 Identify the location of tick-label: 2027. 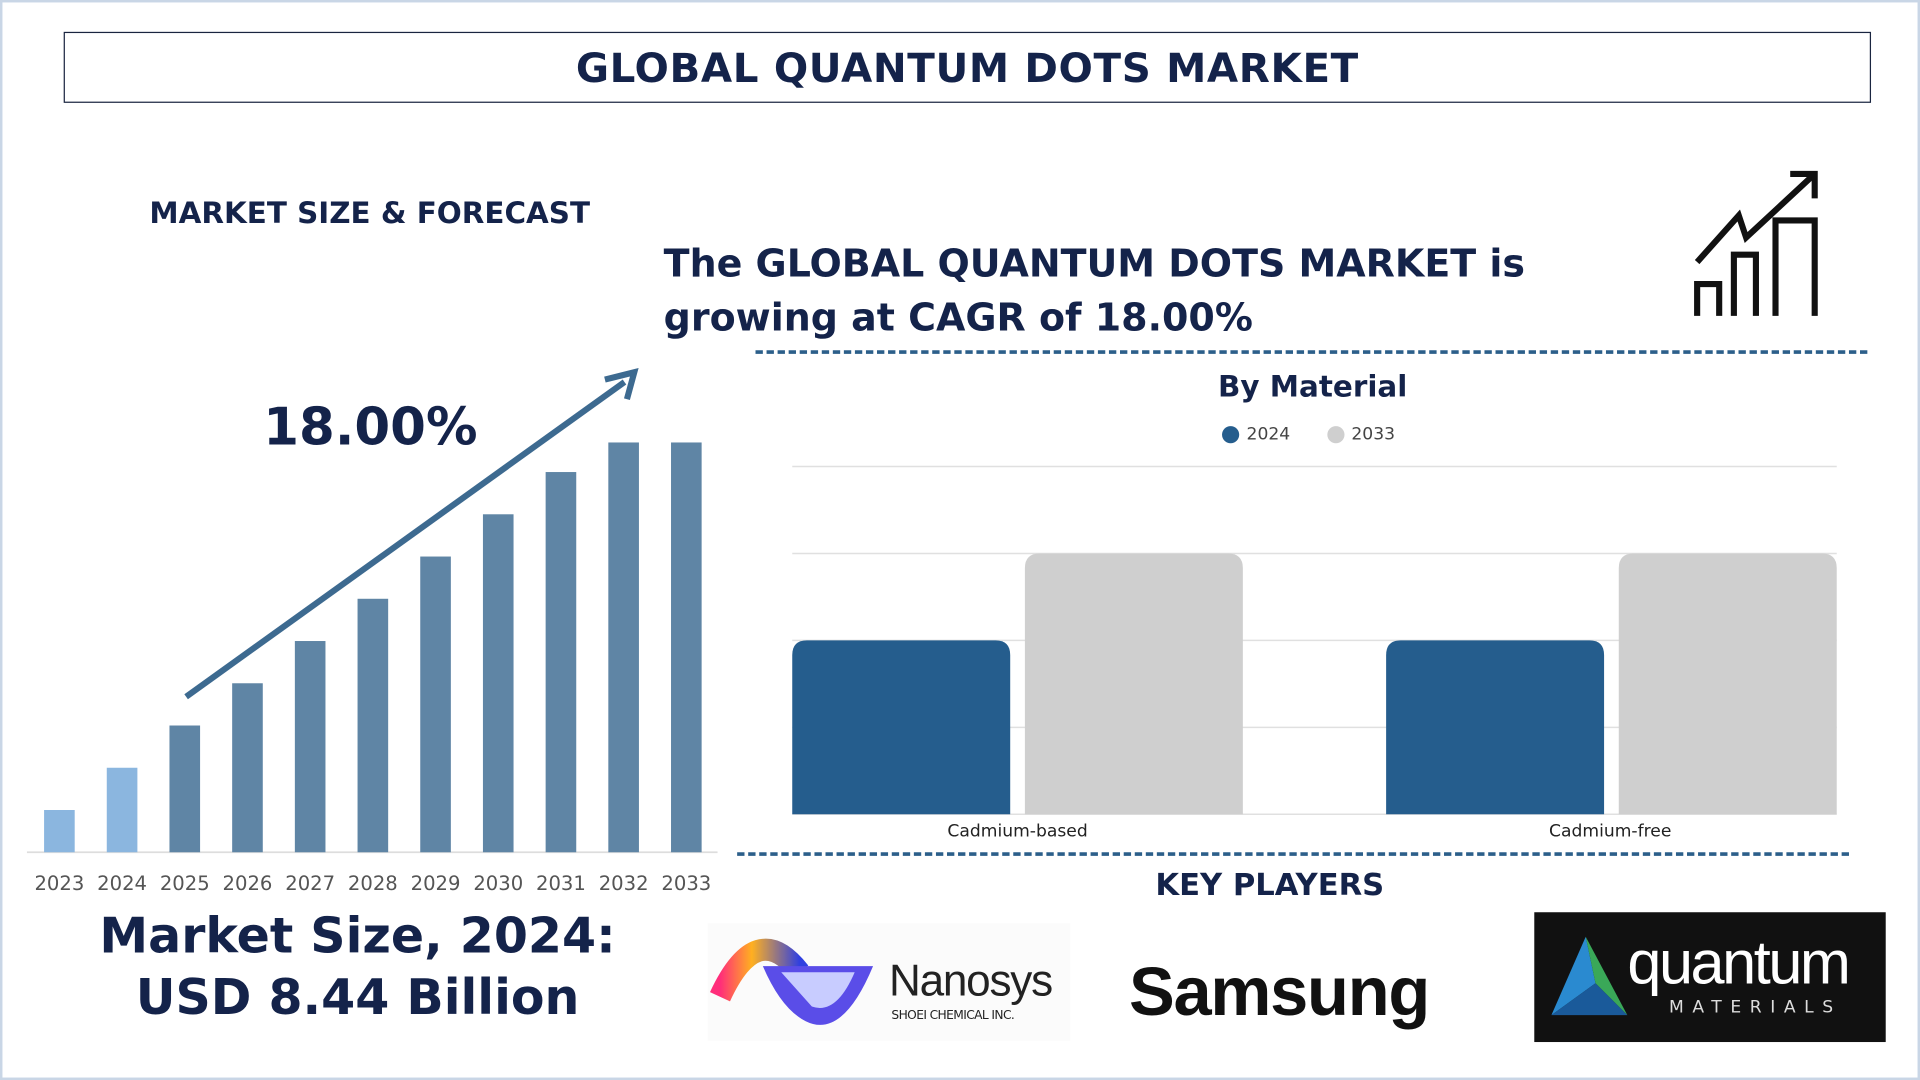
(310, 883).